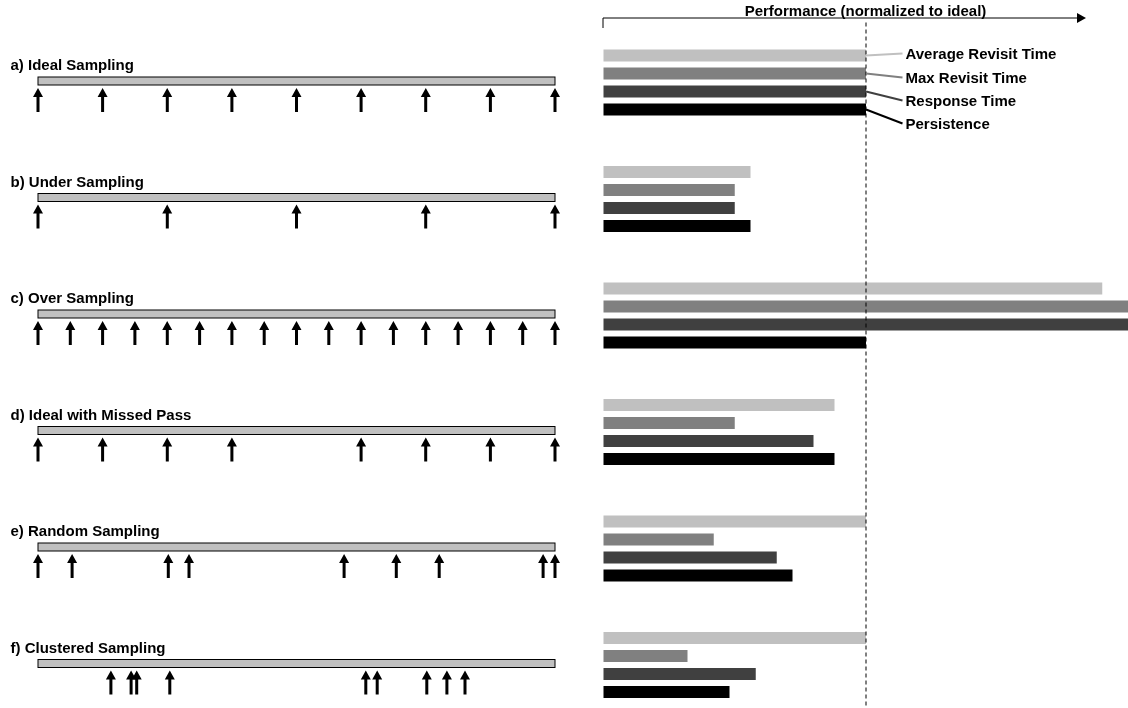  I want to click on y-tick-label: e) Random Sampling, so click(85, 530).